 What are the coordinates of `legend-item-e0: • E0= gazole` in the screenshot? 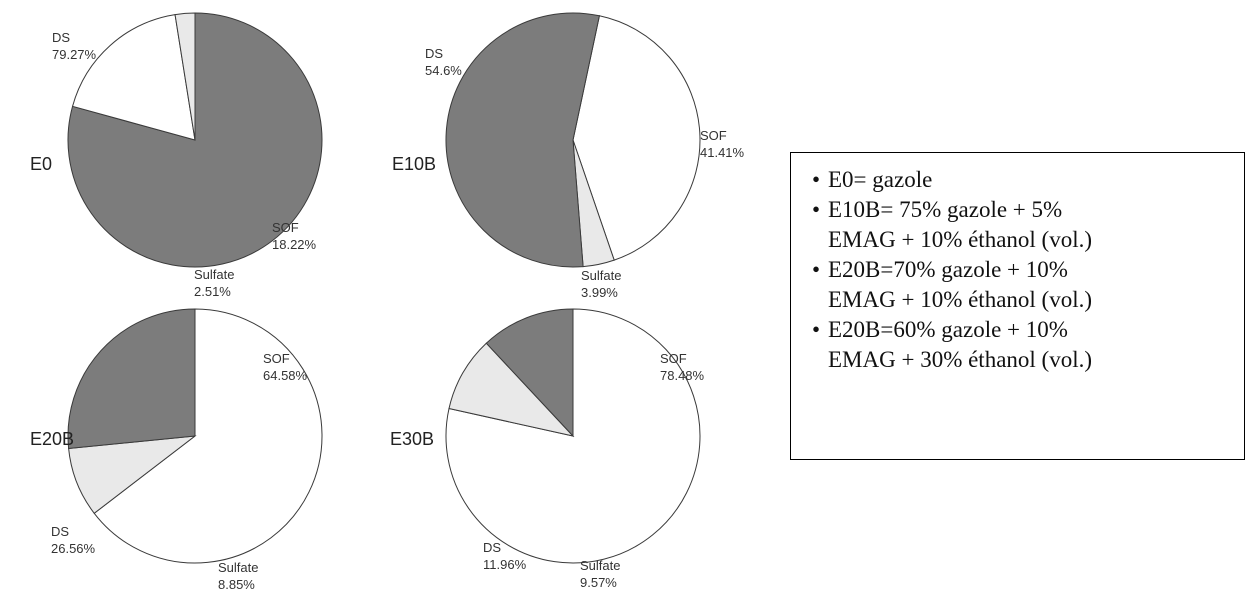 It's located at (872, 179).